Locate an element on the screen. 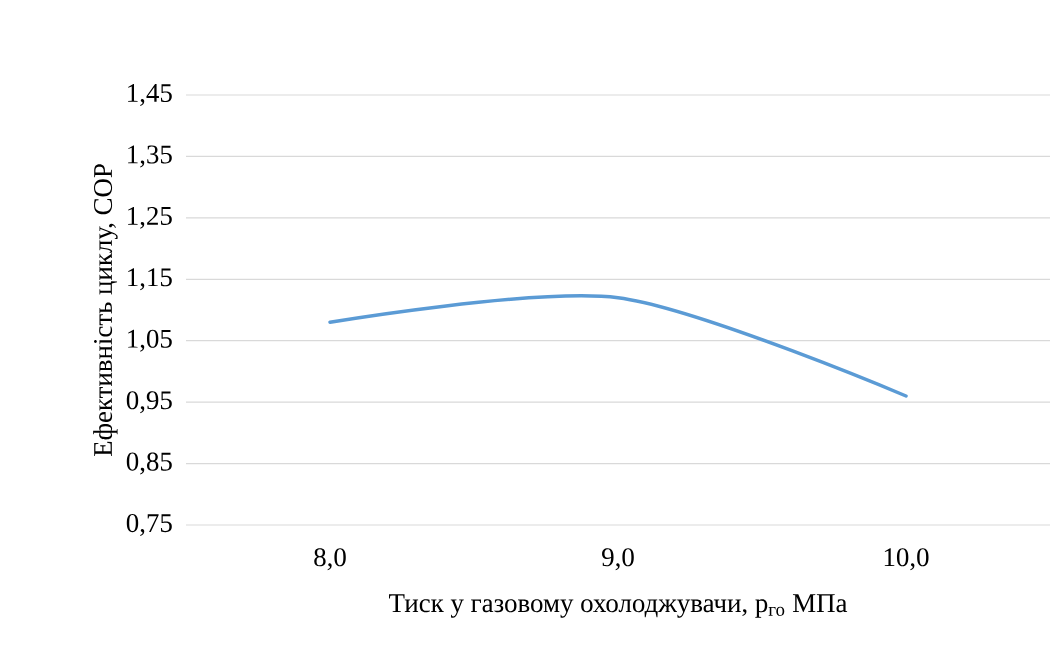  y-tick-label: 0,75 is located at coordinates (149, 525).